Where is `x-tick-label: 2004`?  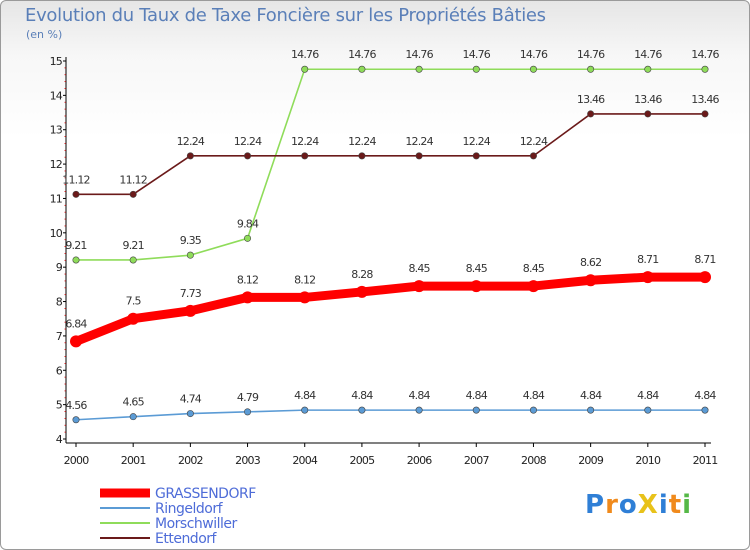 x-tick-label: 2004 is located at coordinates (305, 460).